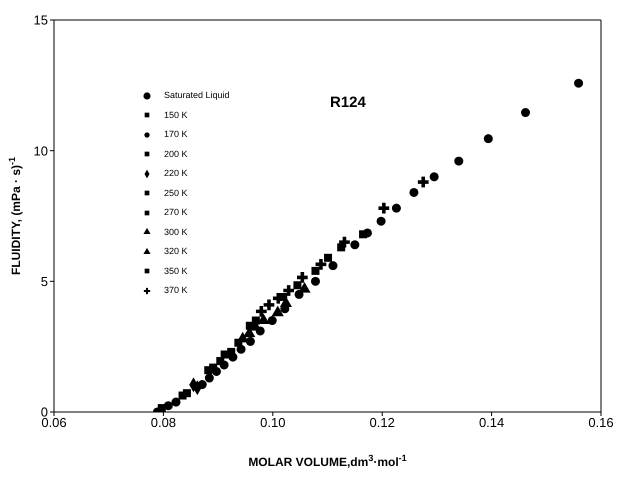 This screenshot has width=624, height=490. I want to click on x-tick-label: 0.10, so click(273, 422).